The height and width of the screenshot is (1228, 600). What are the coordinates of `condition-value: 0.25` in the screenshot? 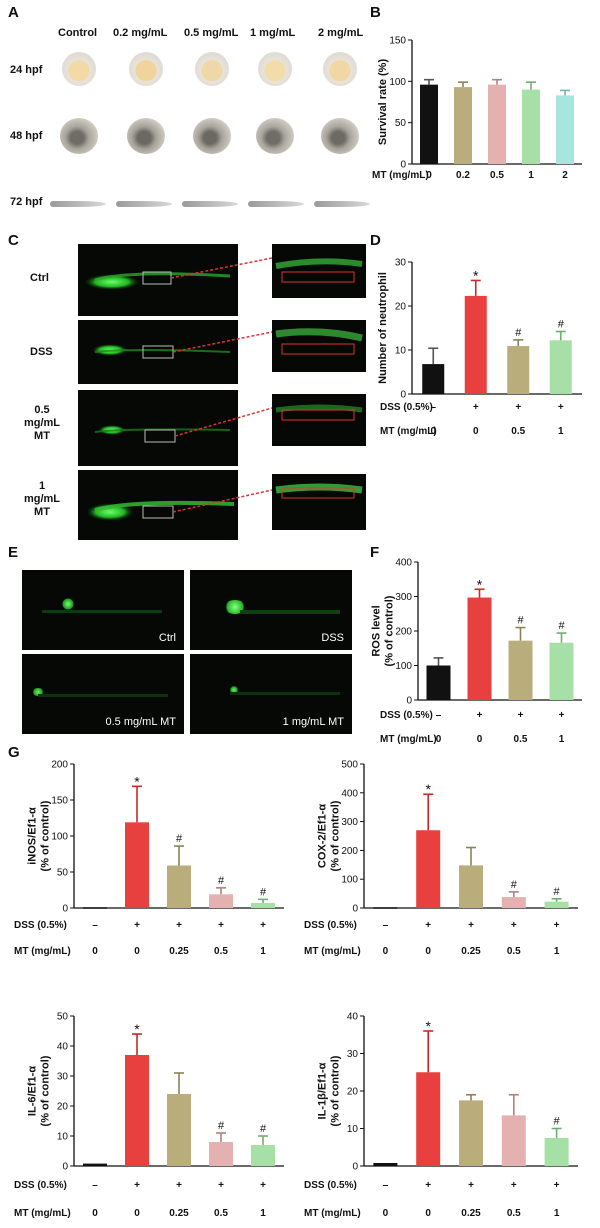 It's located at (471, 951).